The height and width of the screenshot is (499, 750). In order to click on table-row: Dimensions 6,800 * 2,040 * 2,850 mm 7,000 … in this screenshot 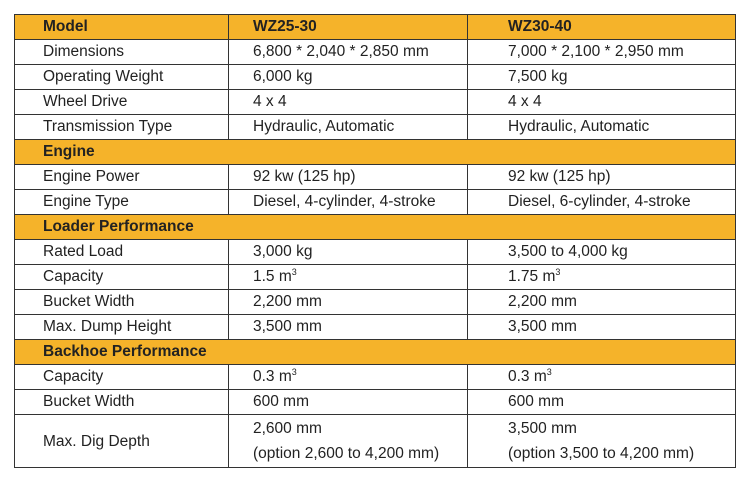, I will do `click(375, 52)`.